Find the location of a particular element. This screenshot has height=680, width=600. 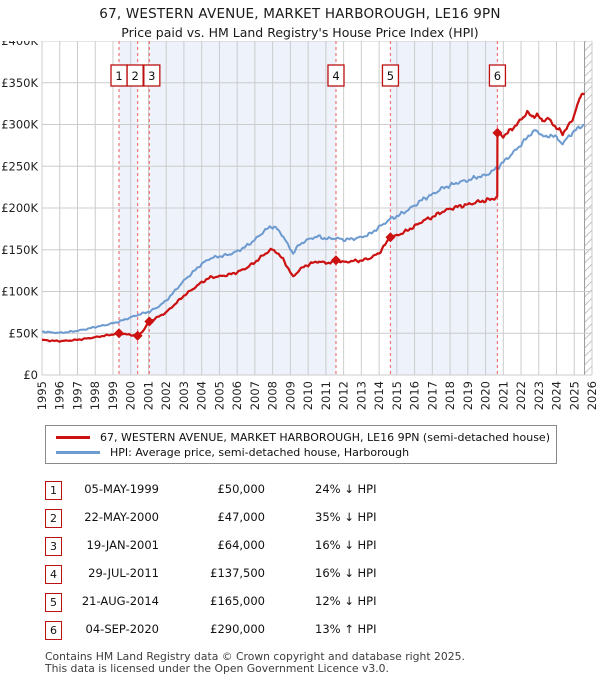

sale-vs-hpi: 35% ↓ HPI is located at coordinates (346, 517).